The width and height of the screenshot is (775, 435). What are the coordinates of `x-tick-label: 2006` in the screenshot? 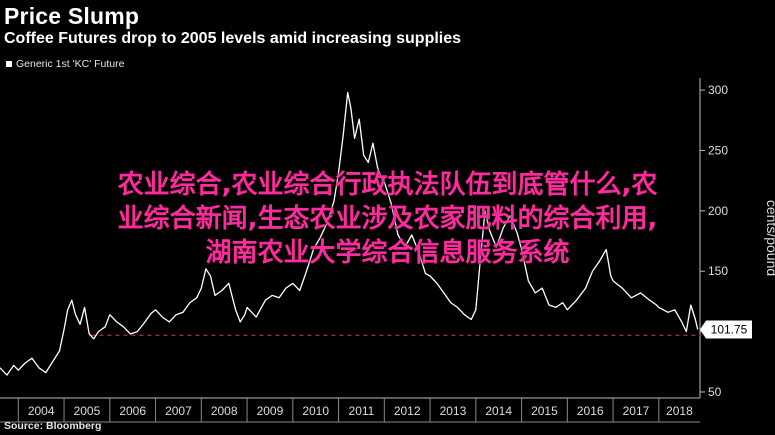 It's located at (132, 411).